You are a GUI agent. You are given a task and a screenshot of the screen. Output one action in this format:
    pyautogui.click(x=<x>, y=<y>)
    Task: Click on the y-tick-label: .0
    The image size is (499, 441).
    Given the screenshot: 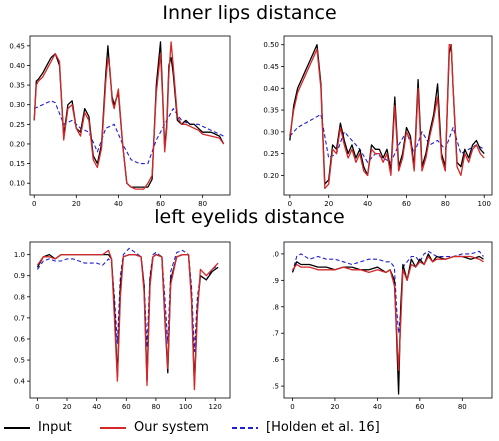 What is the action you would take?
    pyautogui.click(x=275, y=254)
    